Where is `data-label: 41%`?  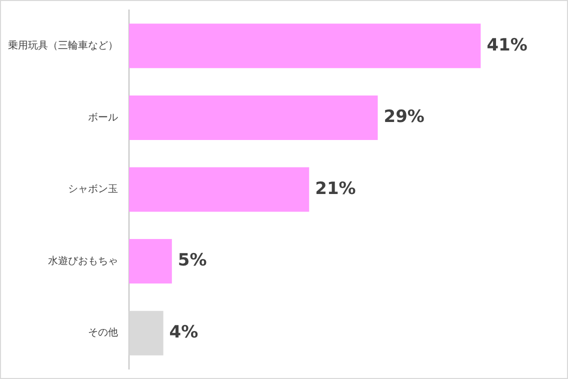
data-label: 41% is located at coordinates (507, 45).